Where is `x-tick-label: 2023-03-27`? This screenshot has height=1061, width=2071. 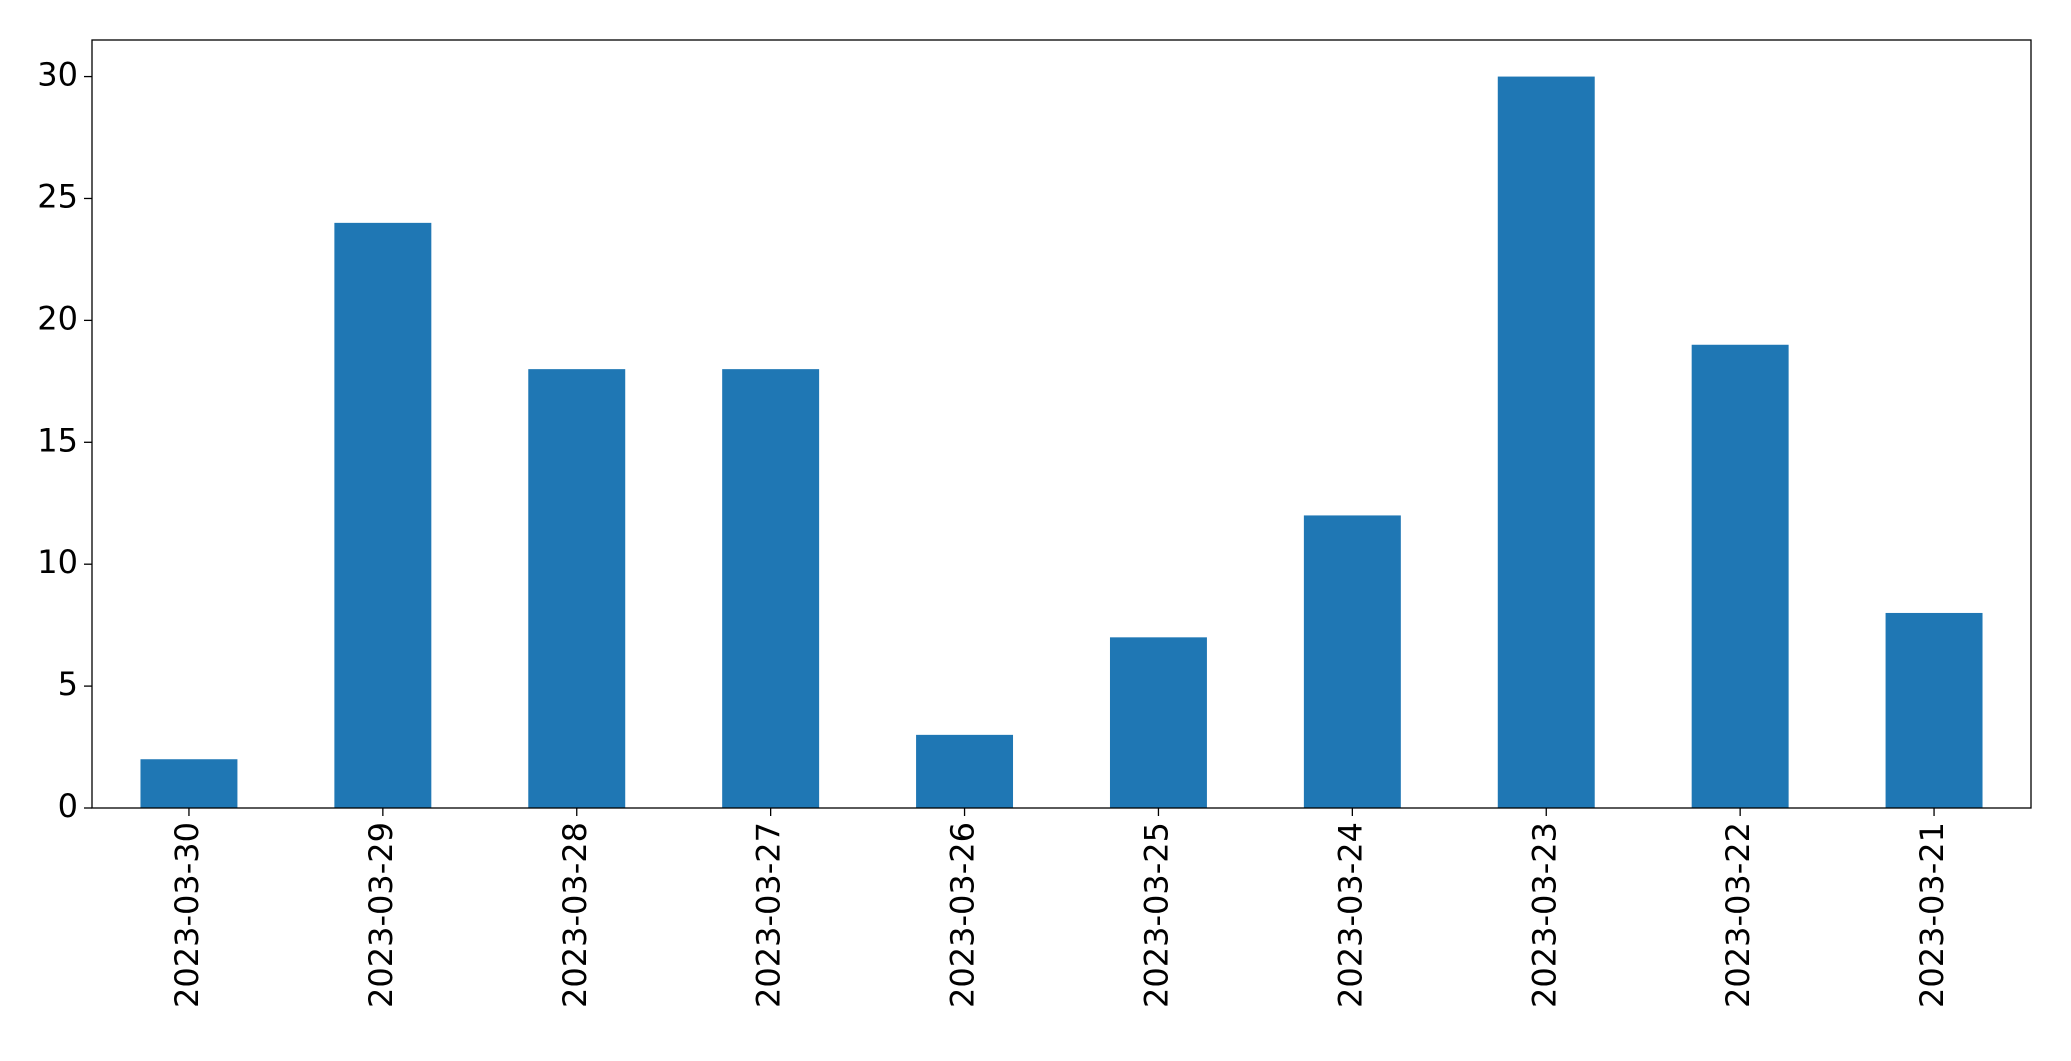
x-tick-label: 2023-03-27 is located at coordinates (769, 915).